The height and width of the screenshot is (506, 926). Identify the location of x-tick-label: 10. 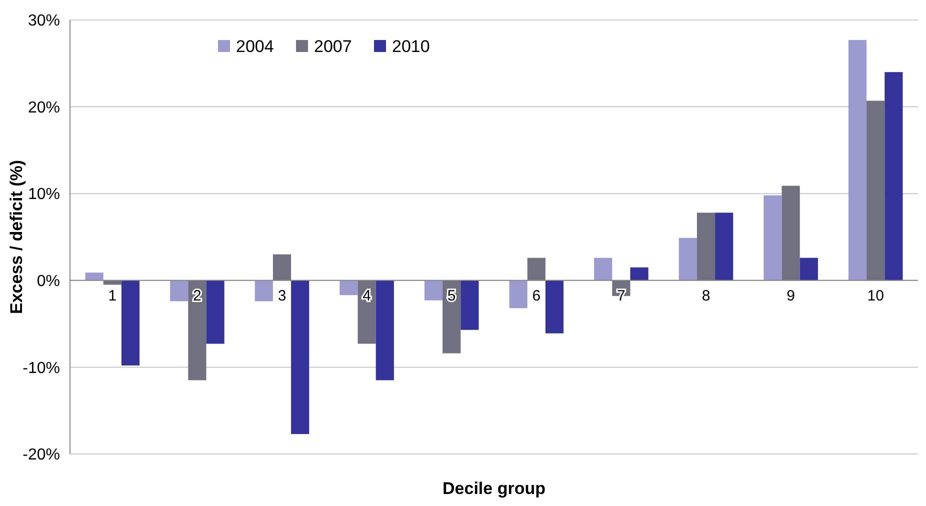
(875, 295).